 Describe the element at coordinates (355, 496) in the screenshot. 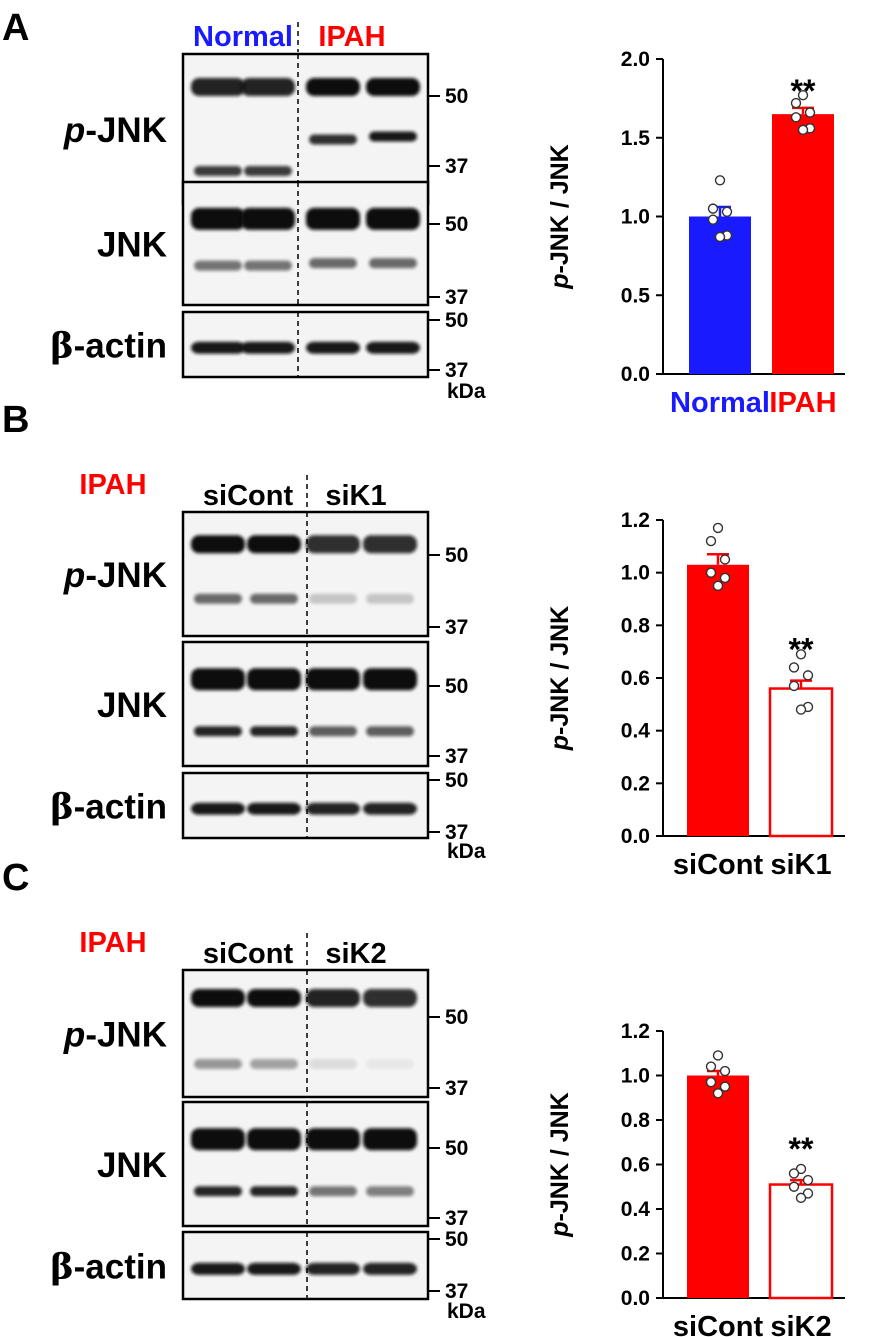

I see `lane-group-label: siK1` at that location.